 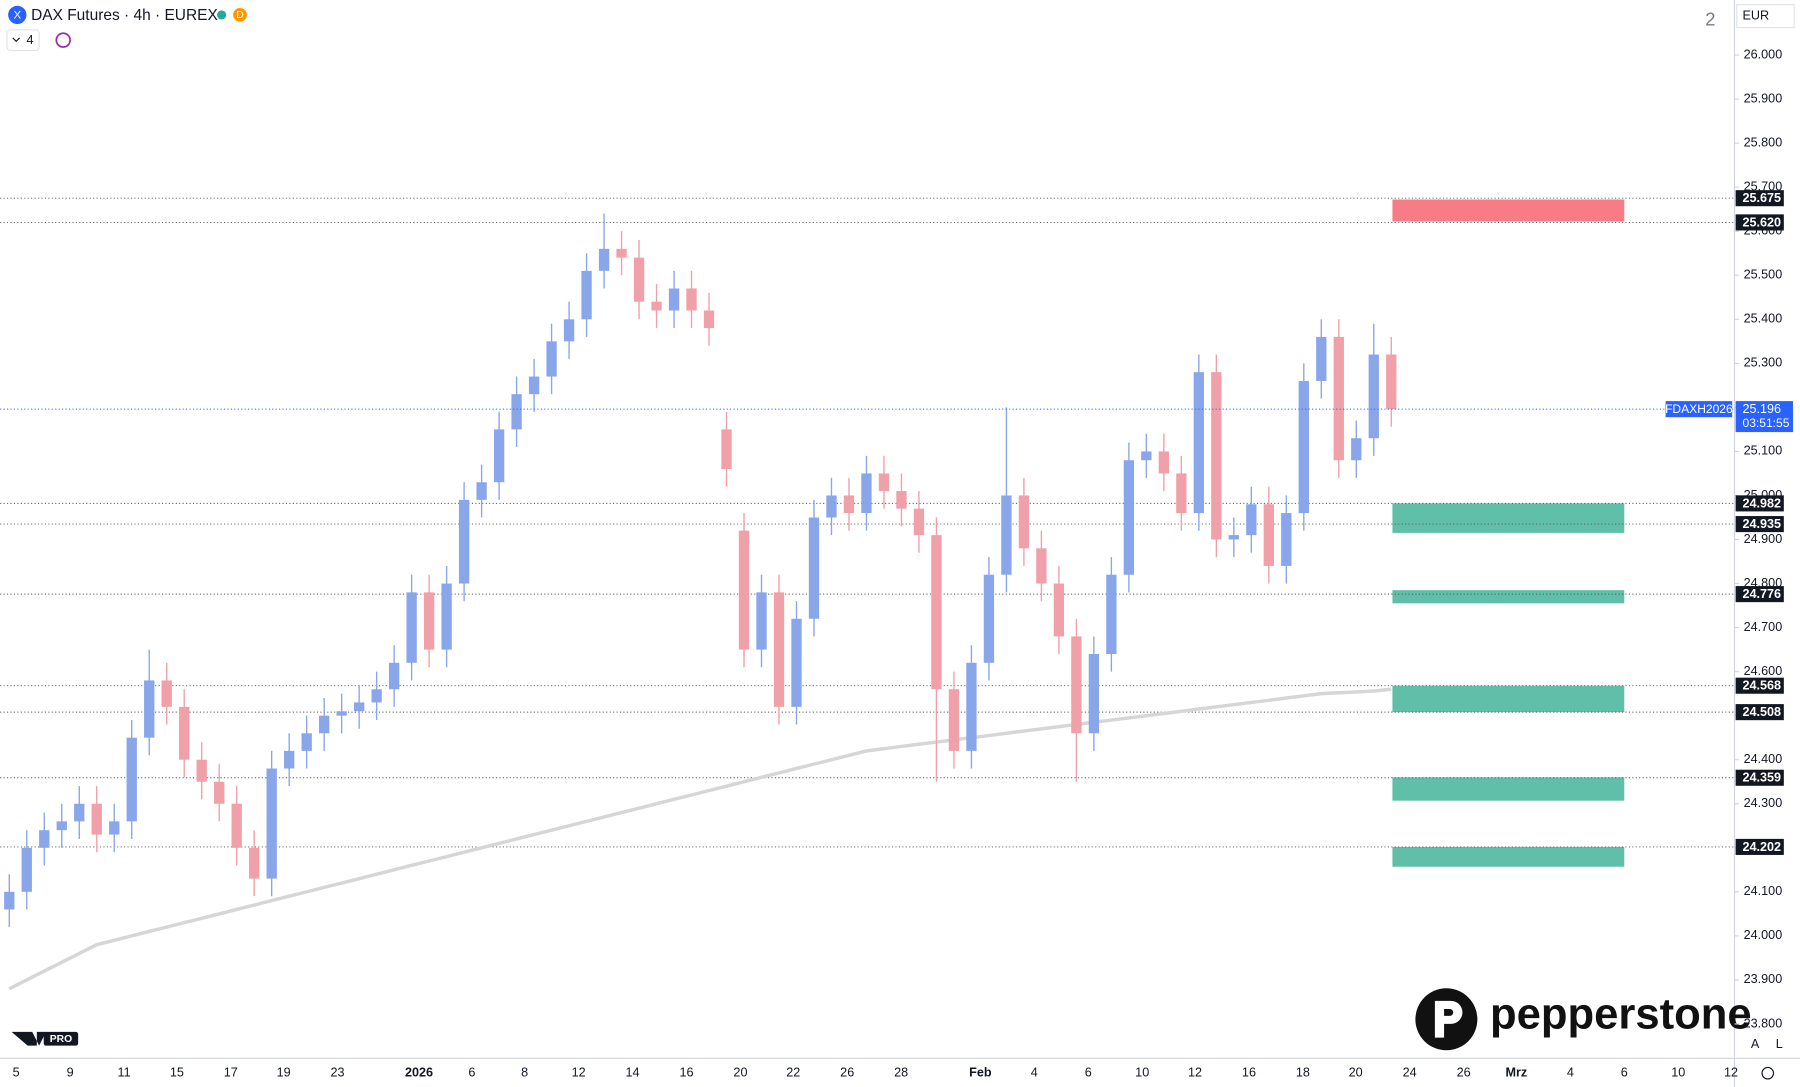 What do you see at coordinates (1763, 363) in the screenshot?
I see `y-tick-label: 25.300` at bounding box center [1763, 363].